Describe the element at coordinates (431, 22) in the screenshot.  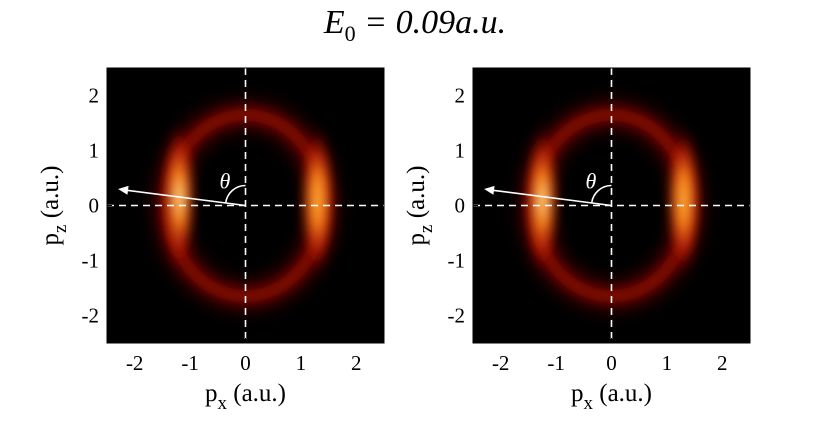
I see `title-rest: = 0.09a.u.` at that location.